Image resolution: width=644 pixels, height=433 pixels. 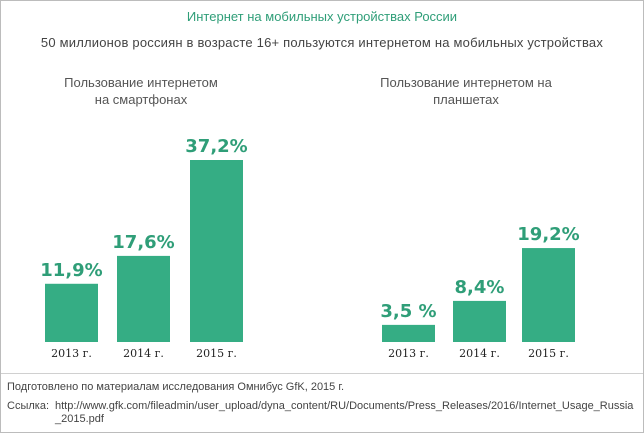 I want to click on tablet-value-label-0: 3,5 %, so click(x=408, y=311).